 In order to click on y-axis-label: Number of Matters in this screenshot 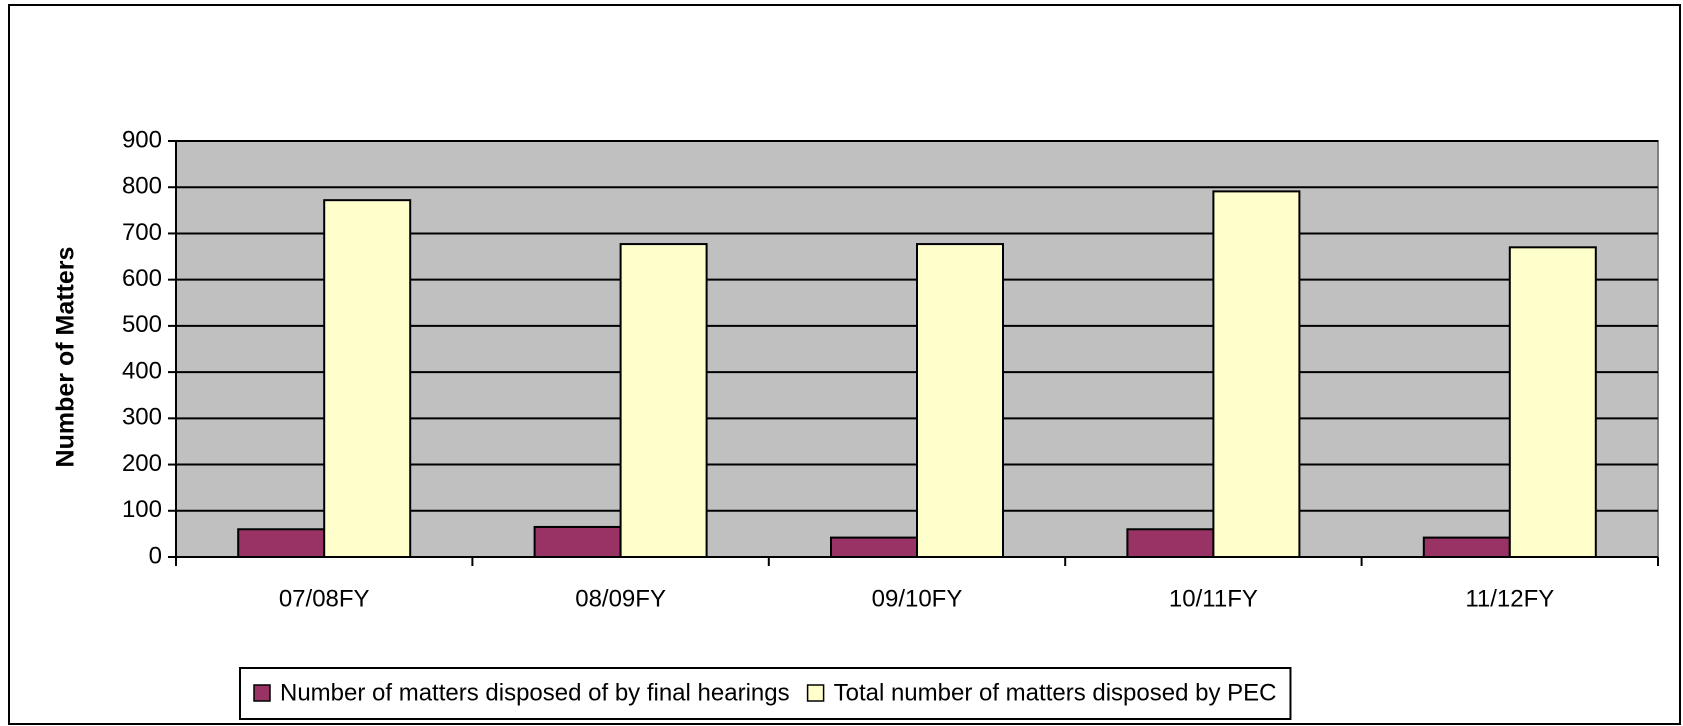, I will do `click(66, 357)`.